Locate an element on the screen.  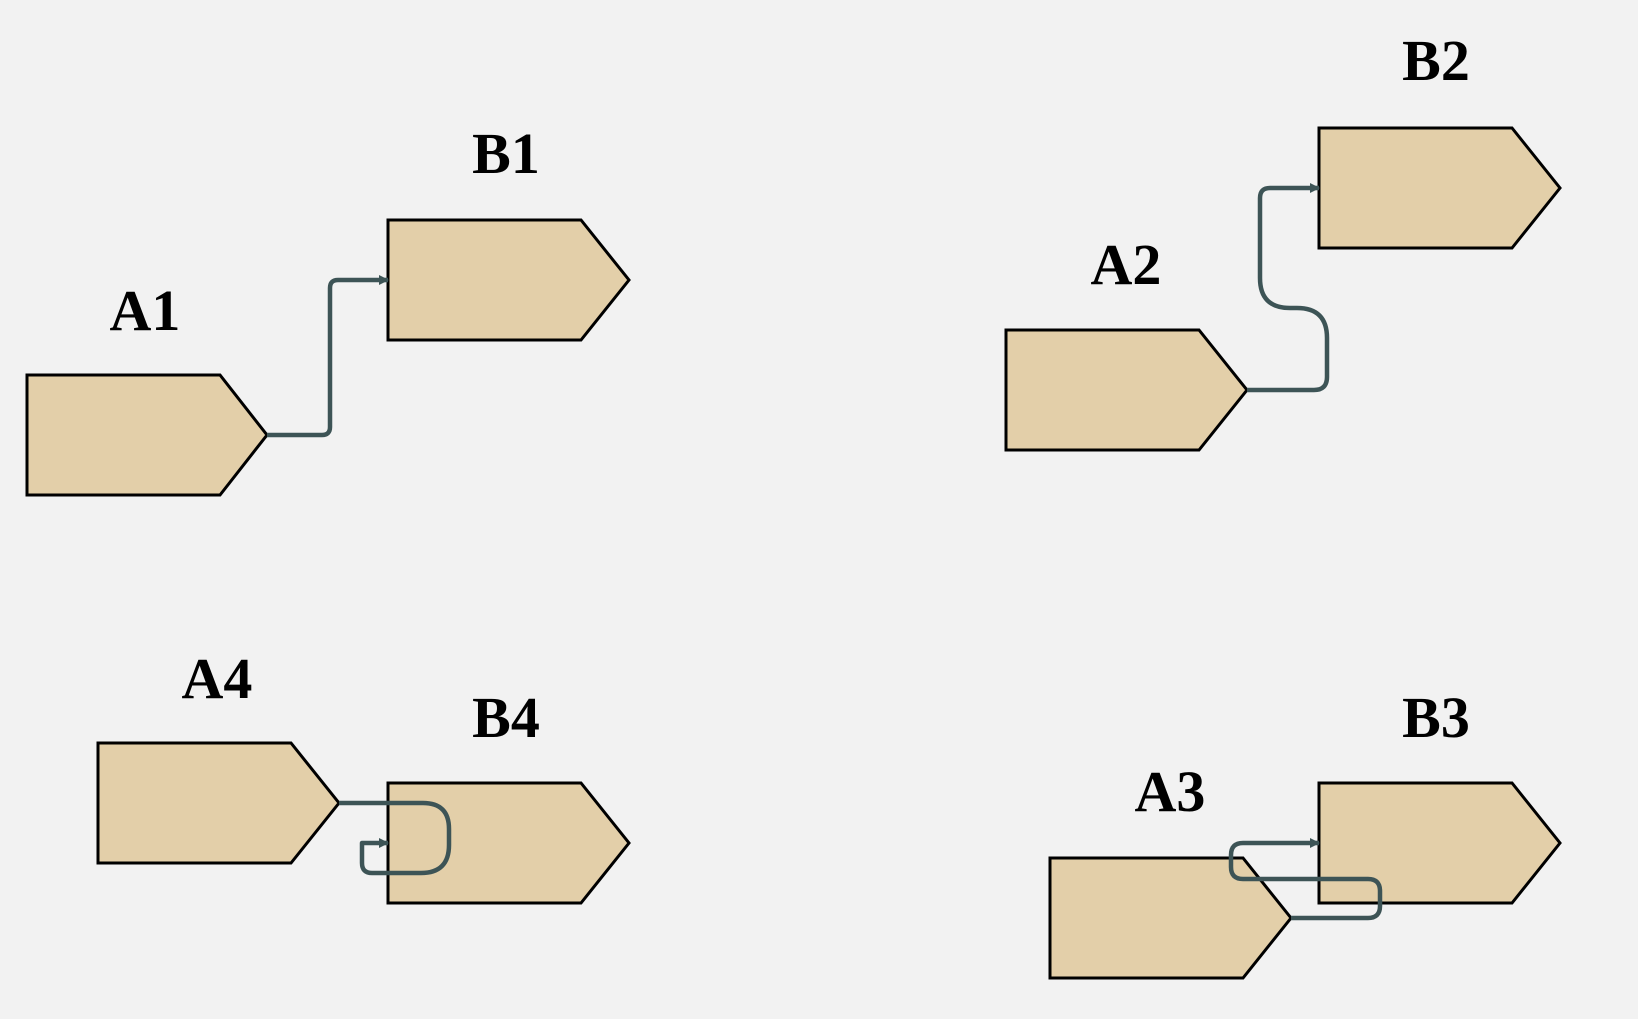
node-label-a2: A2 is located at coordinates (1126, 264).